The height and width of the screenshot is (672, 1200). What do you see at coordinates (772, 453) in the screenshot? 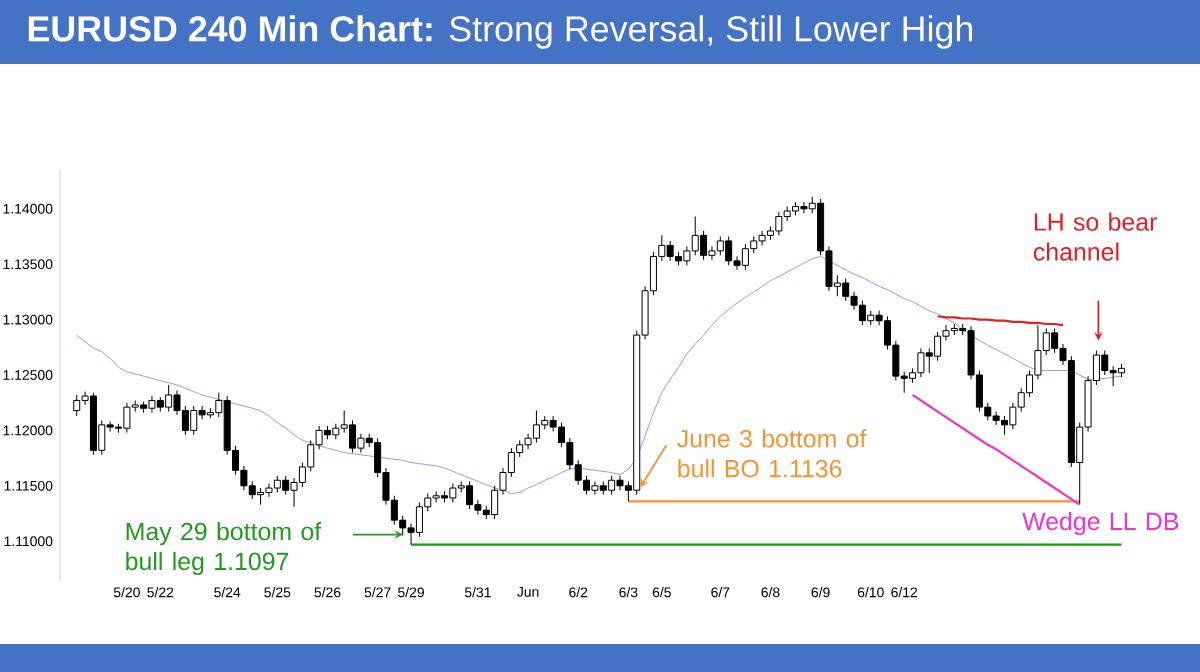
I see `annotation: June 3 bottom of bull BO 1.1136` at bounding box center [772, 453].